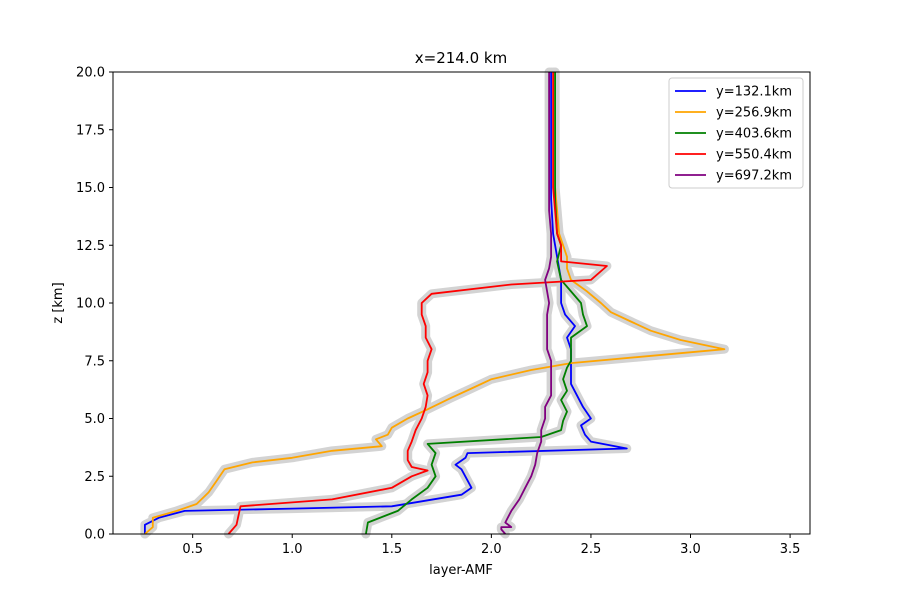  Describe the element at coordinates (461, 58) in the screenshot. I see `chart-title: x=214.0 km` at that location.